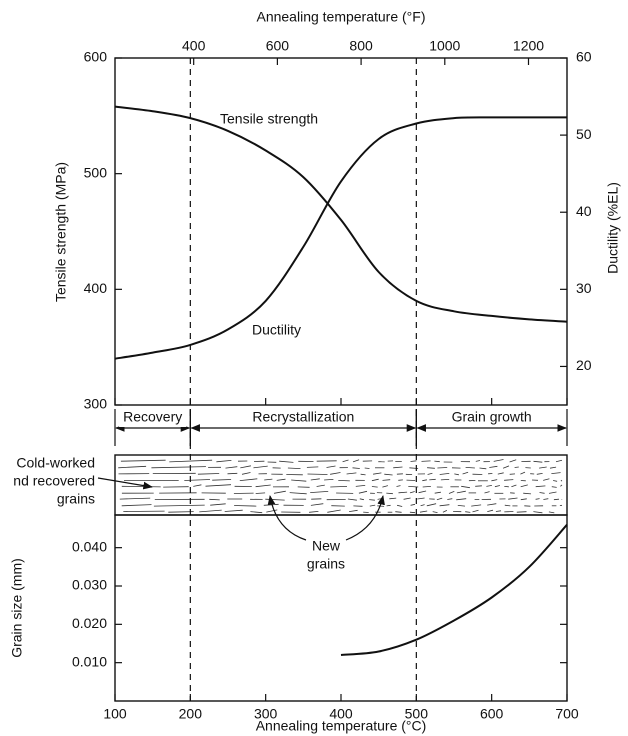 The width and height of the screenshot is (628, 736). I want to click on x-tick-label: 100, so click(115, 714).